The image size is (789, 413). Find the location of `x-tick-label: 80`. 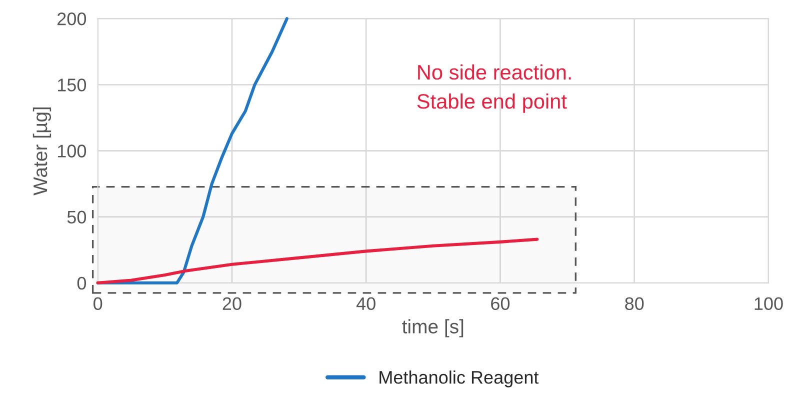

x-tick-label: 80 is located at coordinates (634, 303).